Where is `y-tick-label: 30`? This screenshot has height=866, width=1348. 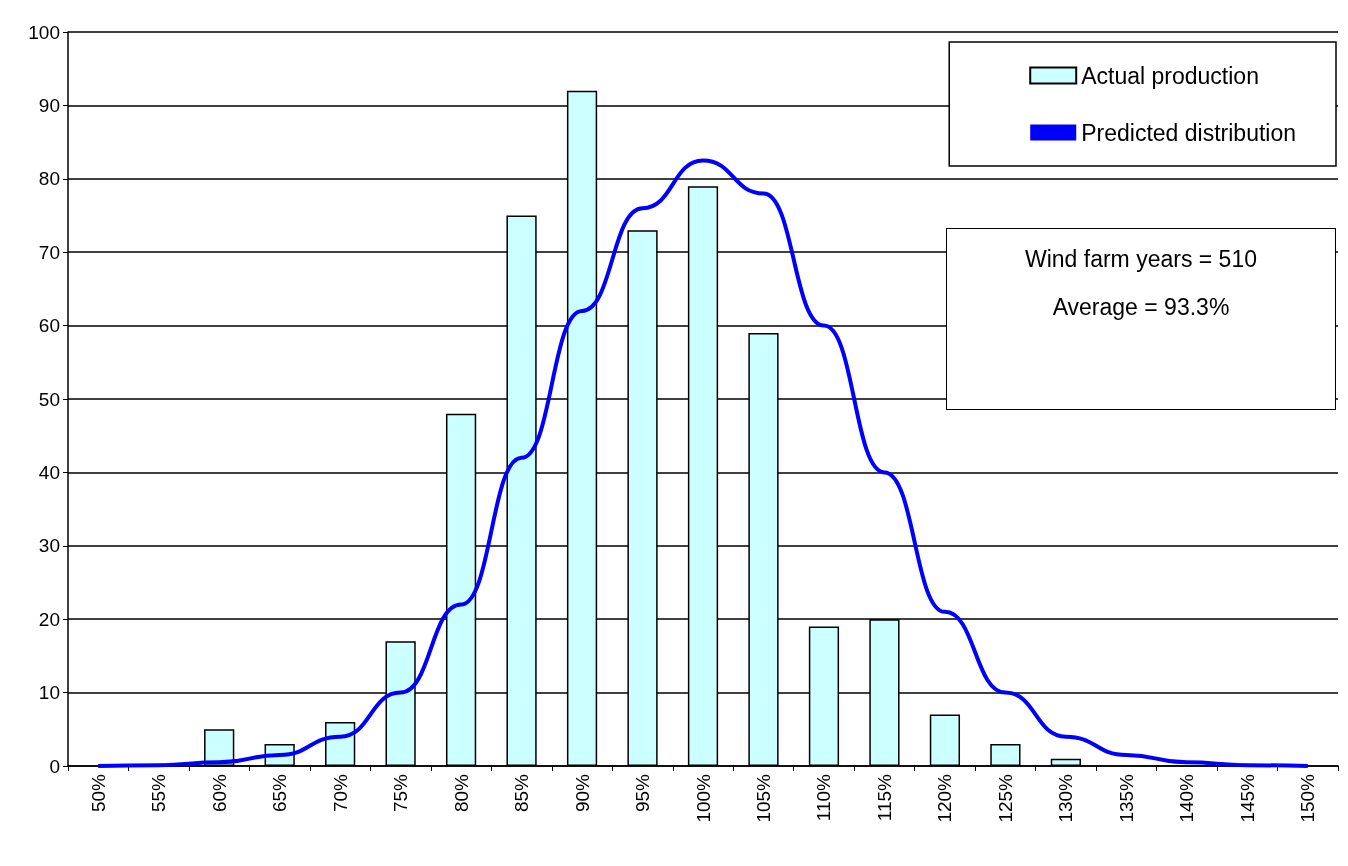 y-tick-label: 30 is located at coordinates (49, 546).